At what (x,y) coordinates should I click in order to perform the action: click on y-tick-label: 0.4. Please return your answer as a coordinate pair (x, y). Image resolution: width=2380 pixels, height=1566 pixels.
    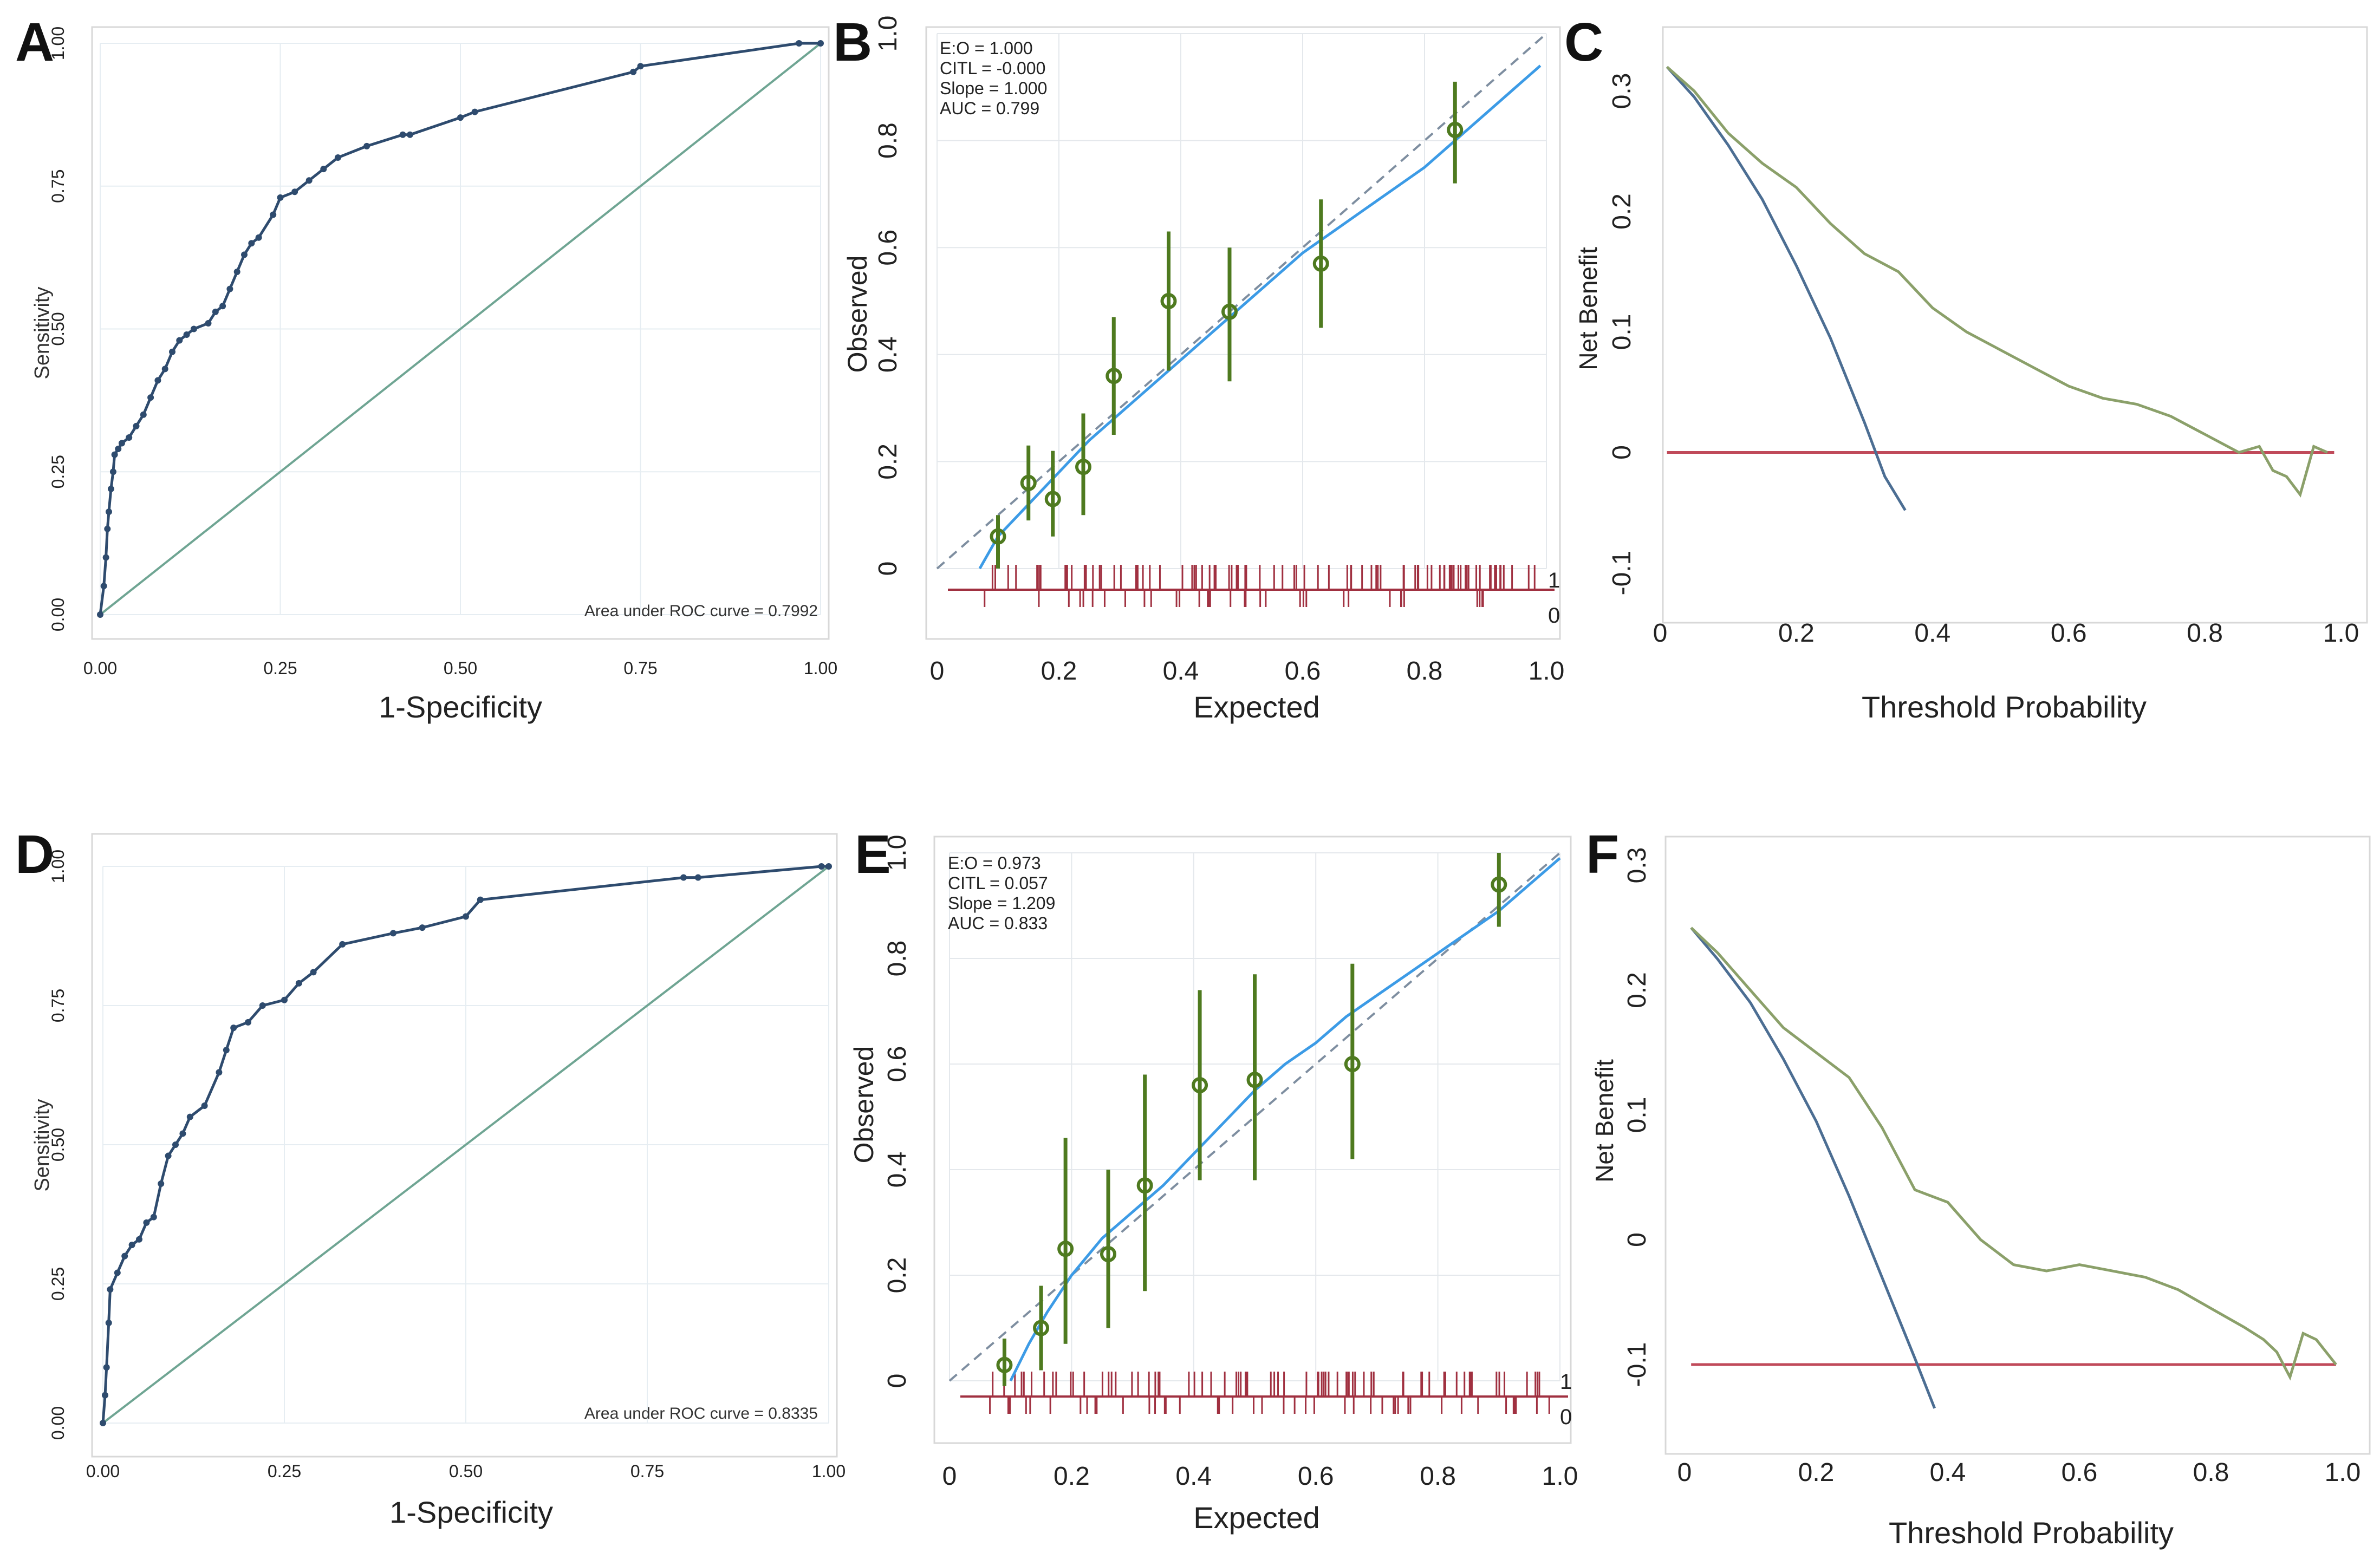
    Looking at the image, I should click on (898, 1170).